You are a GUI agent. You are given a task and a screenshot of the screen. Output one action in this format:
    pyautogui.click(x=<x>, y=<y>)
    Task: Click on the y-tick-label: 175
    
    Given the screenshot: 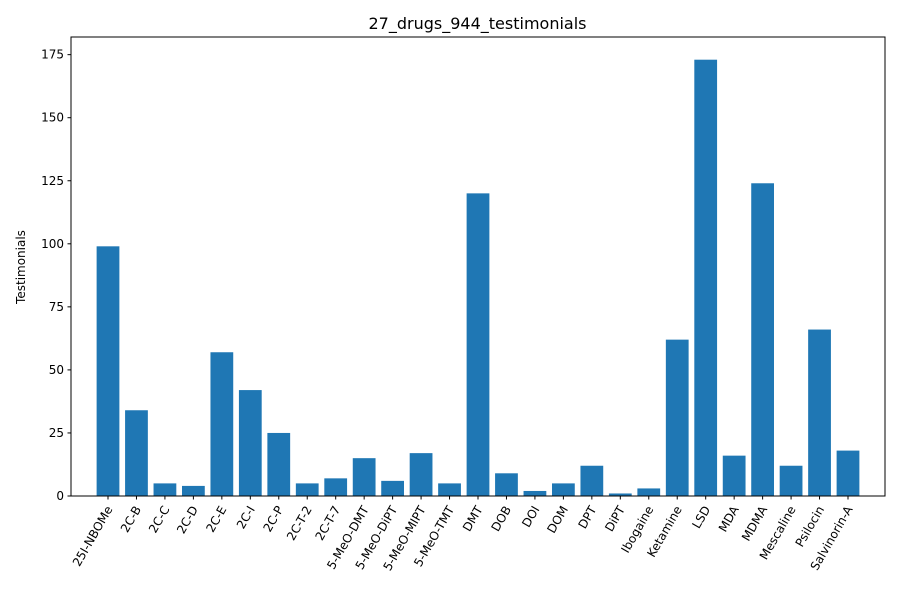 What is the action you would take?
    pyautogui.click(x=52, y=55)
    